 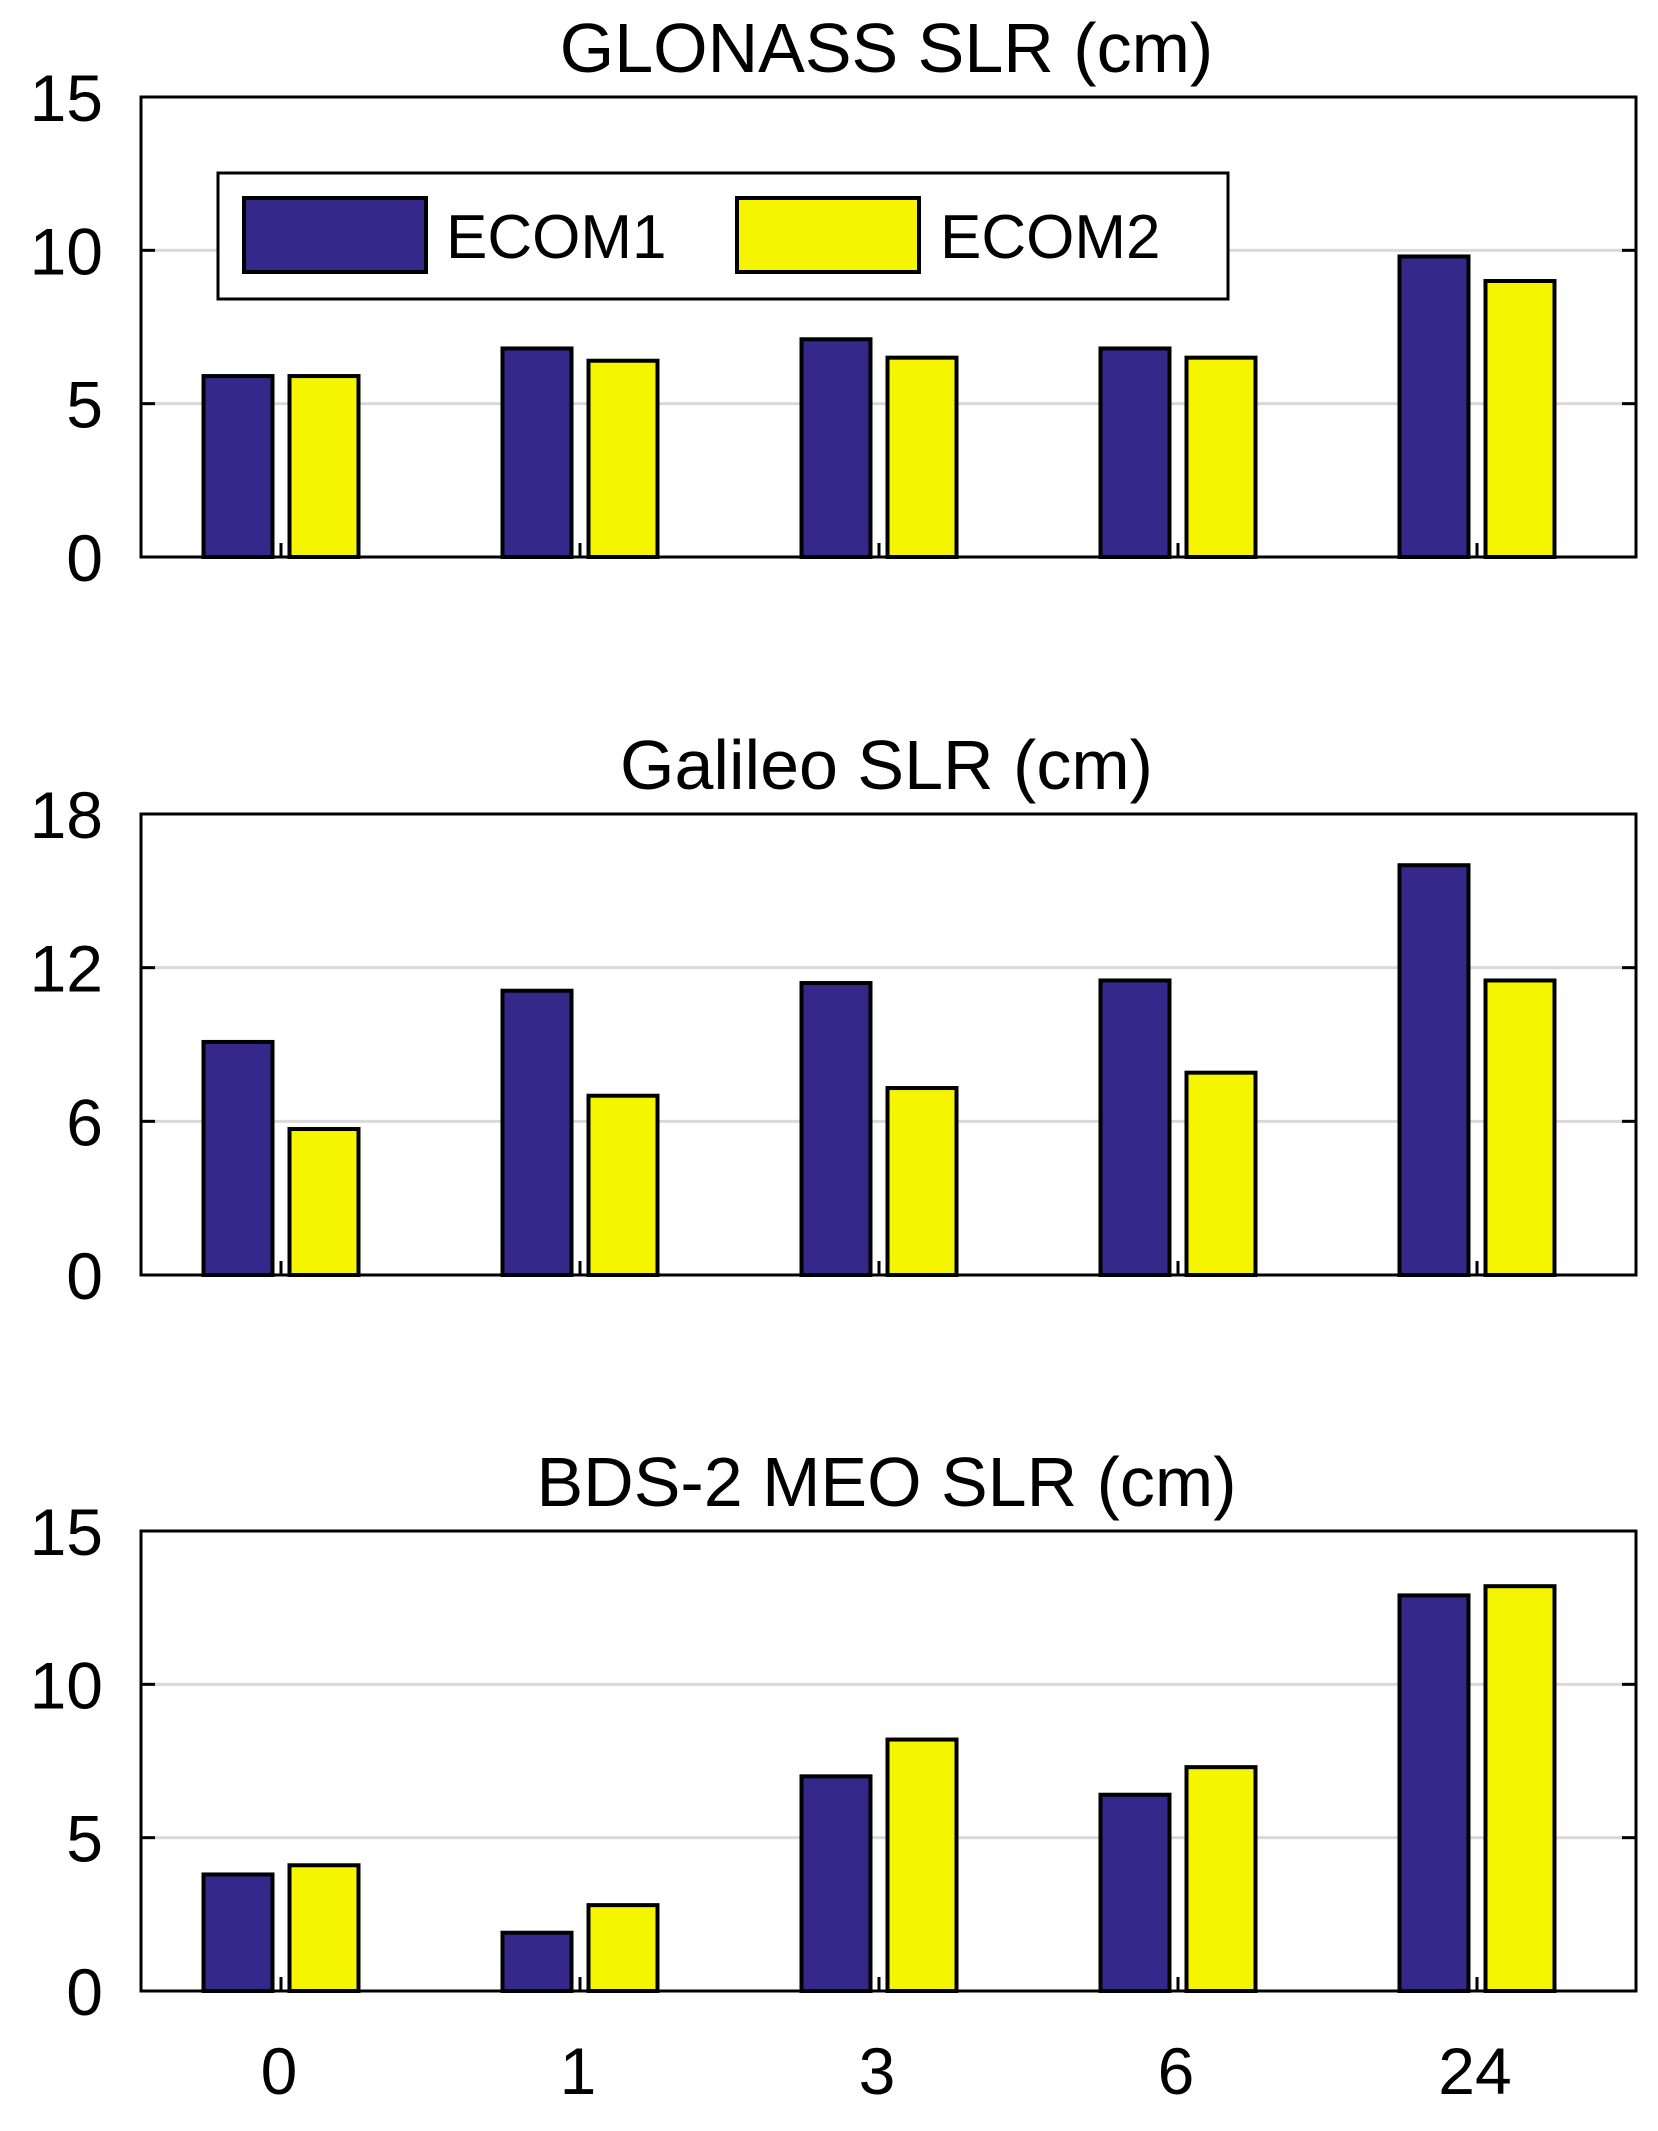 What do you see at coordinates (723, 236) in the screenshot?
I see `legend: ECOM1 ECOM2` at bounding box center [723, 236].